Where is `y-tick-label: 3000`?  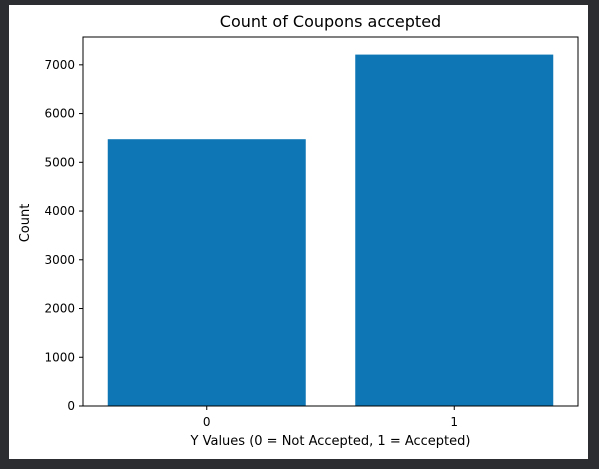 y-tick-label: 3000 is located at coordinates (59, 260).